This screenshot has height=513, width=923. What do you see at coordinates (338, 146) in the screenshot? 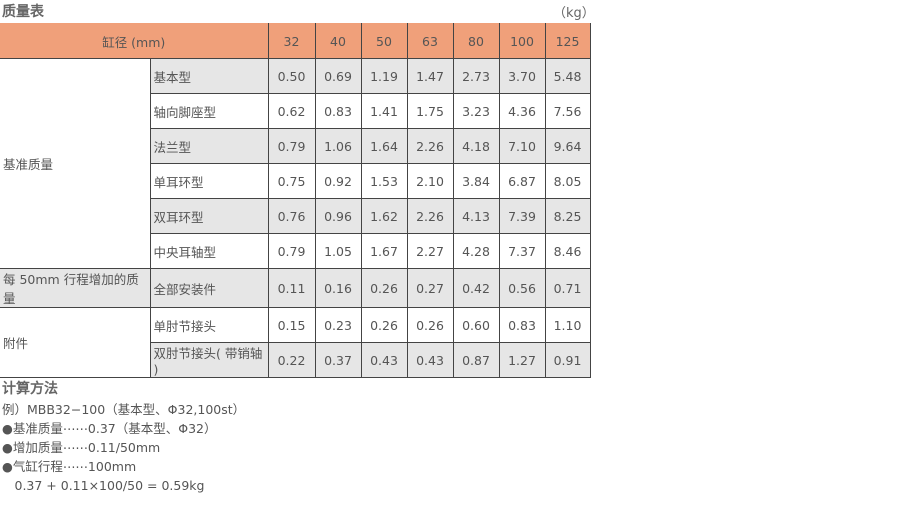
I see `mass-value: 1.06` at bounding box center [338, 146].